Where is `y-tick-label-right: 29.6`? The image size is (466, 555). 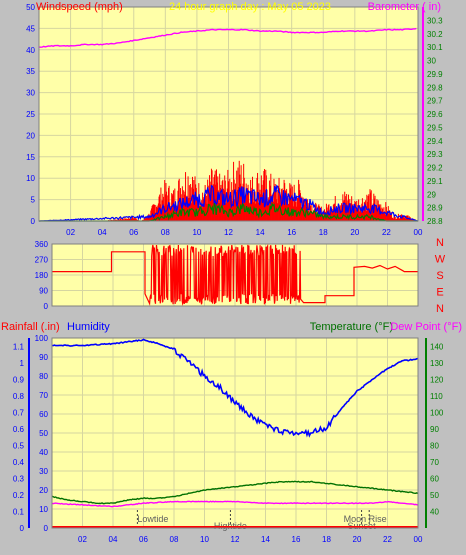
y-tick-label-right: 29.6 is located at coordinates (435, 114).